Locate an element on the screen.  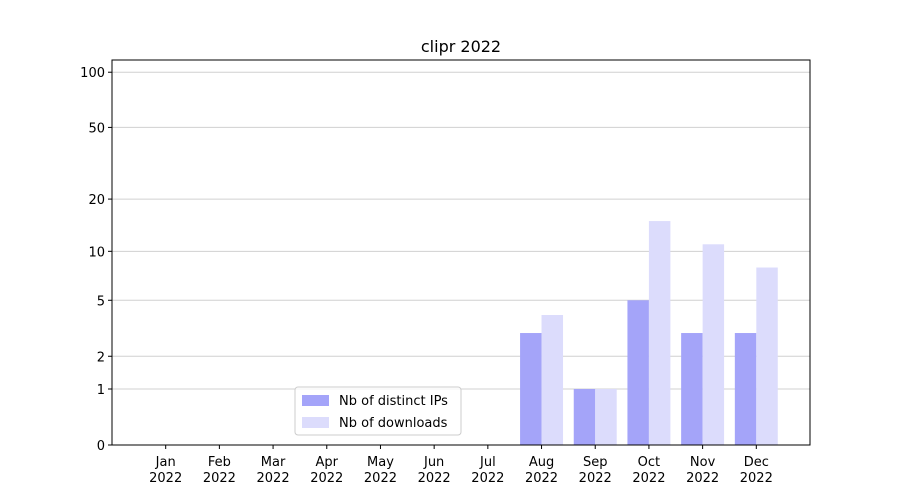
legend-box is located at coordinates (378, 411).